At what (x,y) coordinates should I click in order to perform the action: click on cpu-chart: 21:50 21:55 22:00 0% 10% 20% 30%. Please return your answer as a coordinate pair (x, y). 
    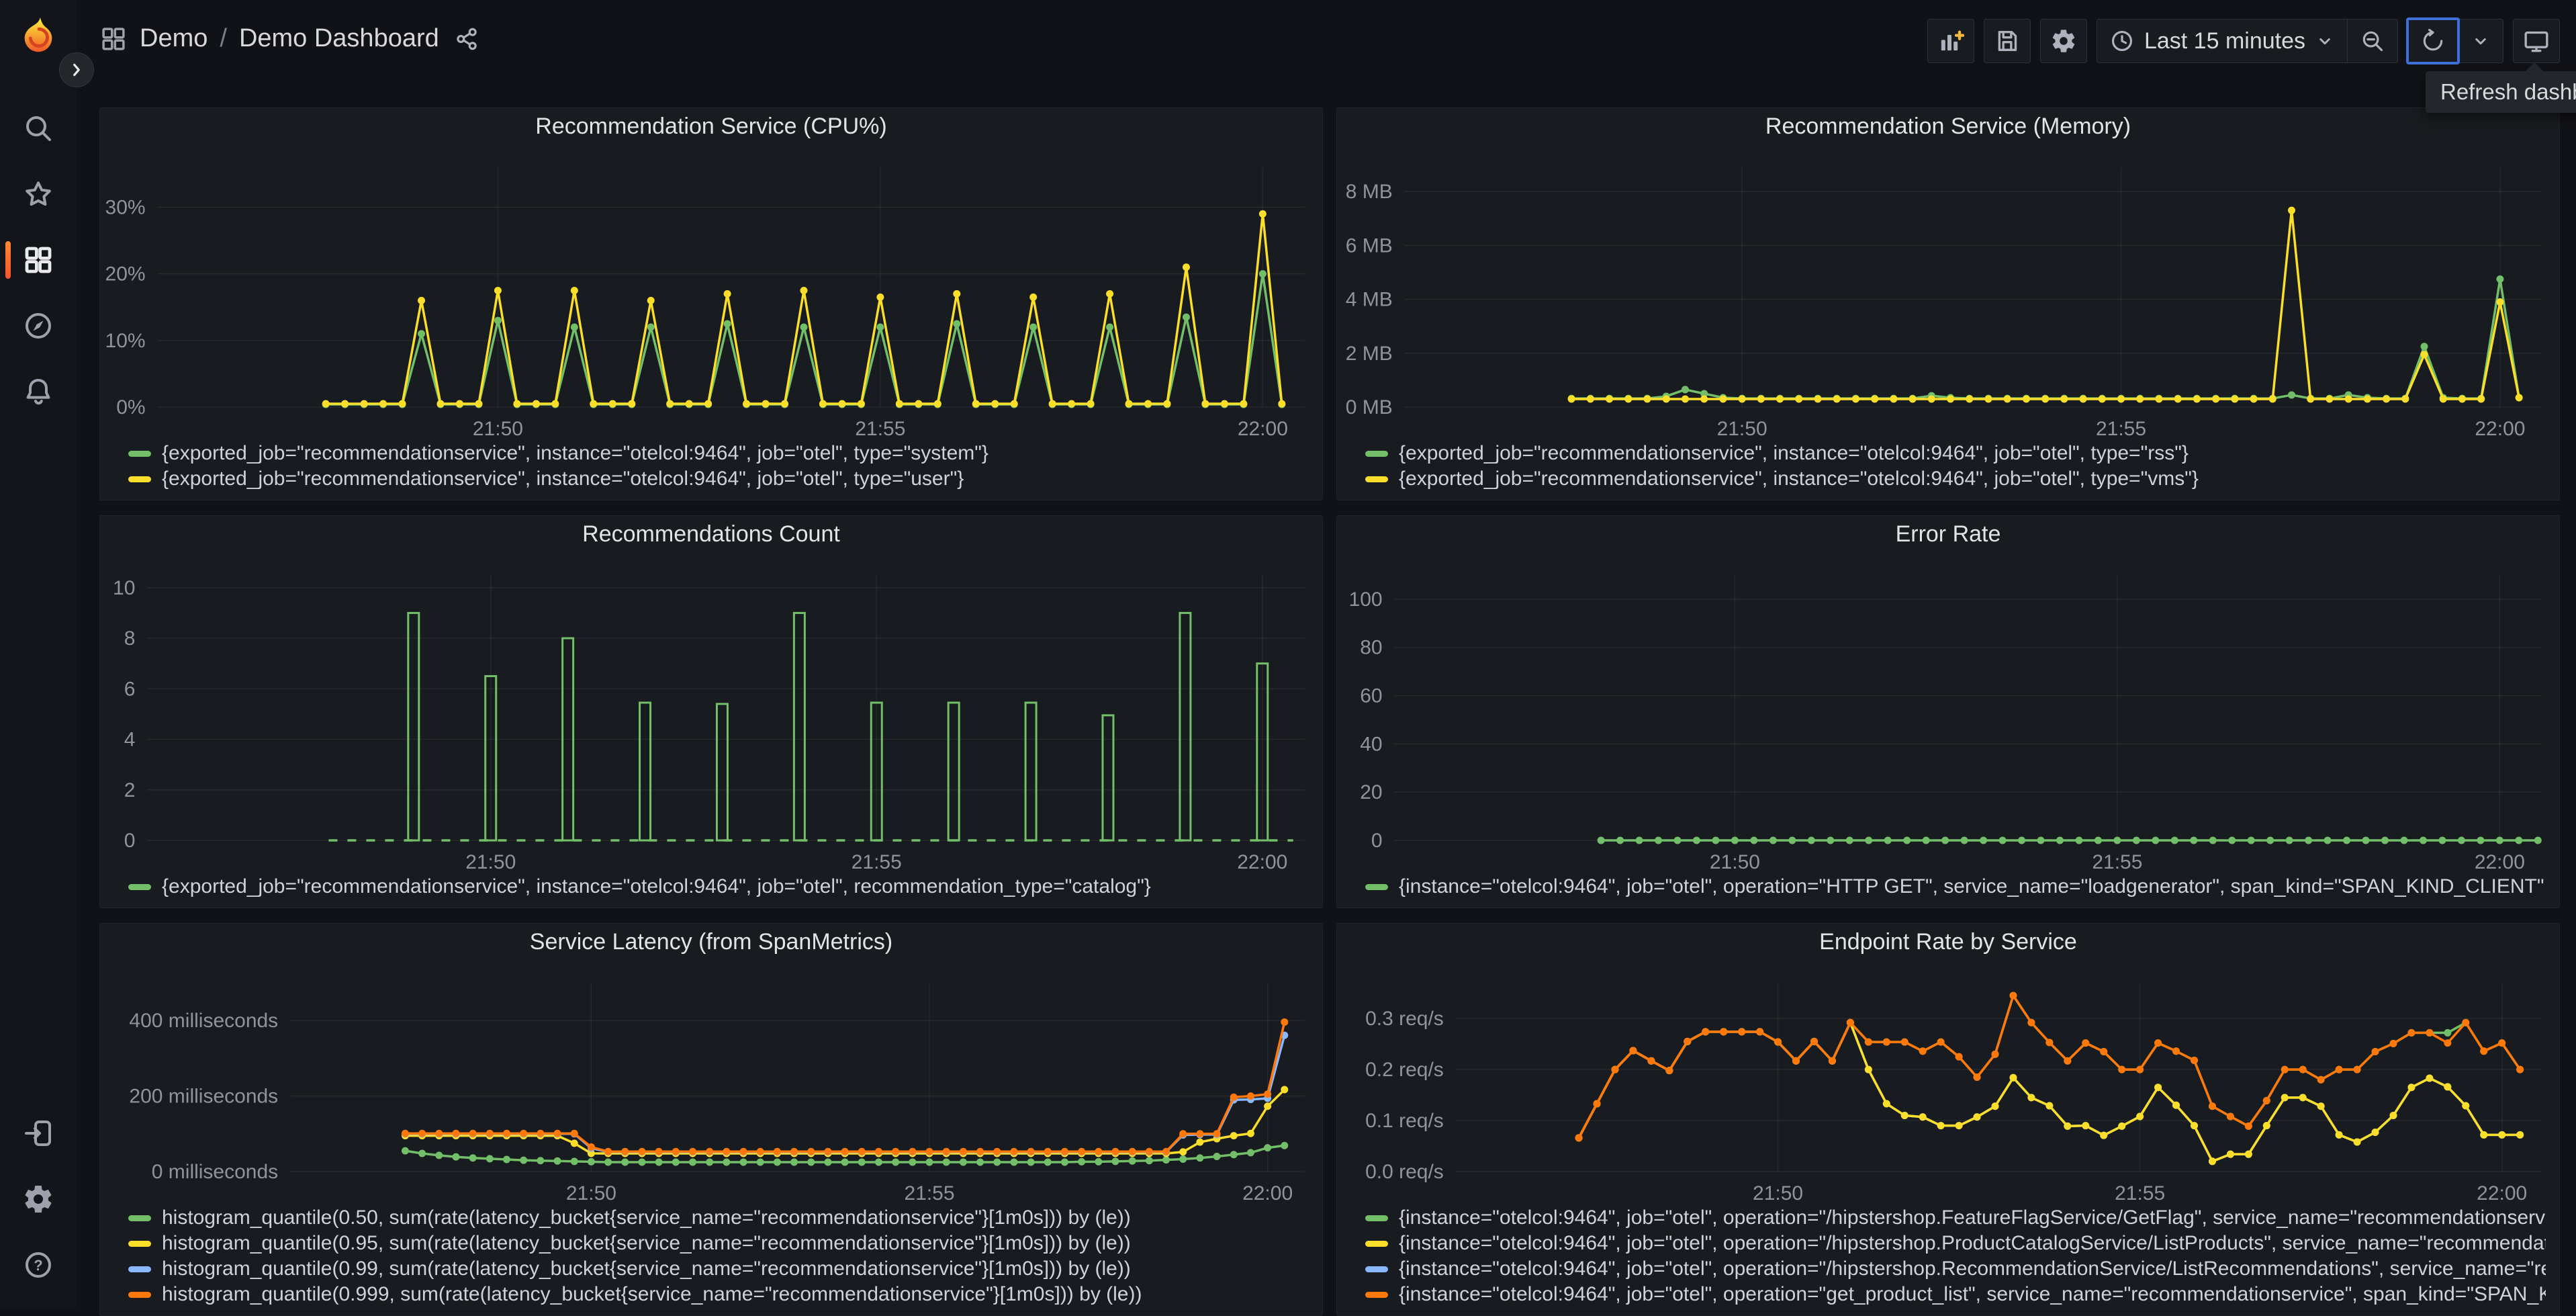
    Looking at the image, I should click on (711, 291).